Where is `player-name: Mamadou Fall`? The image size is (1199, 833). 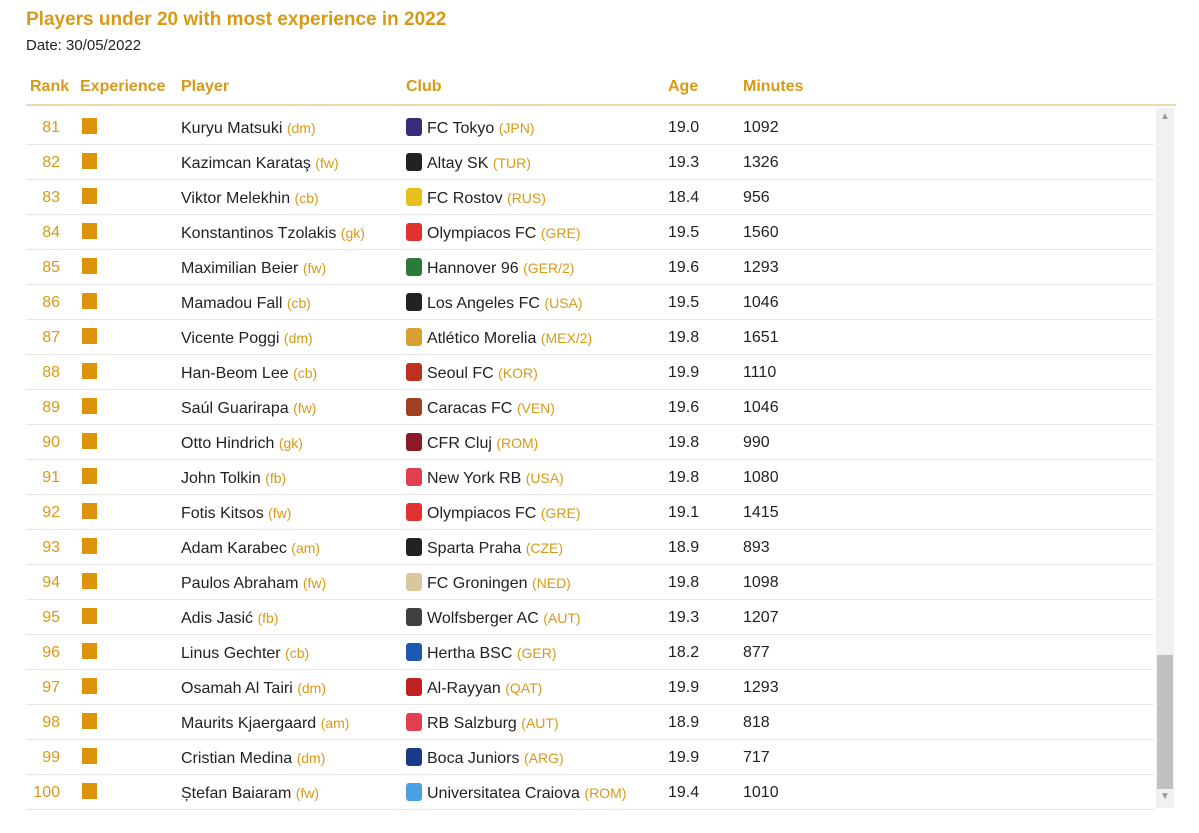
player-name: Mamadou Fall is located at coordinates (232, 303).